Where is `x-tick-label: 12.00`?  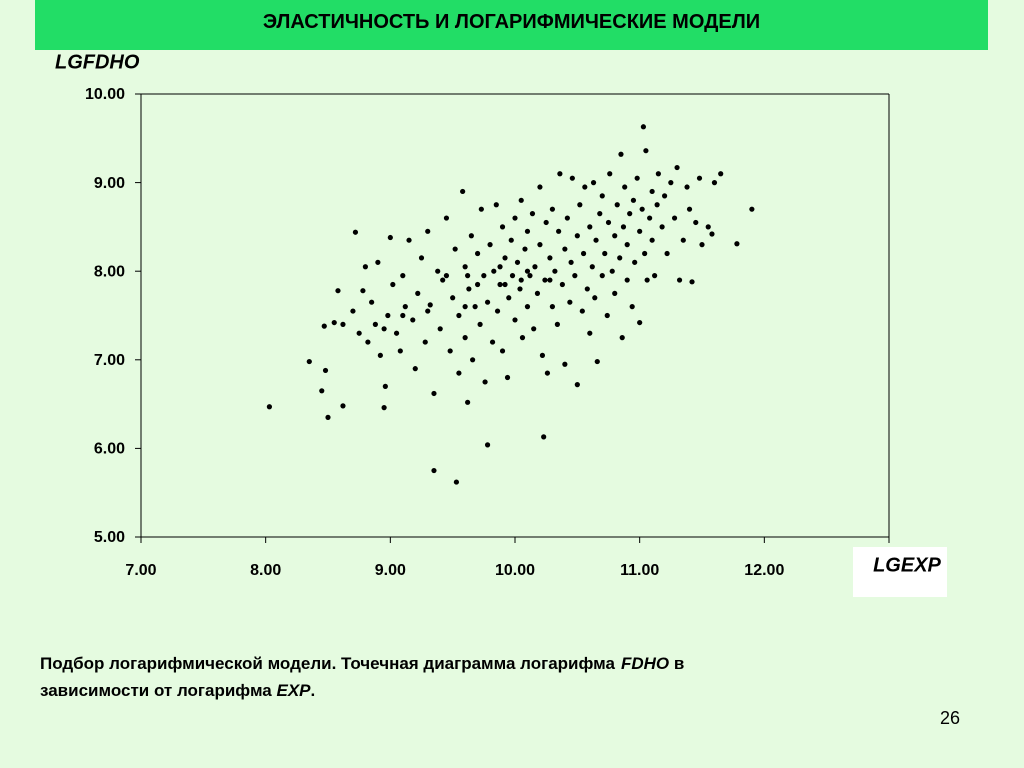
x-tick-label: 12.00 is located at coordinates (764, 570).